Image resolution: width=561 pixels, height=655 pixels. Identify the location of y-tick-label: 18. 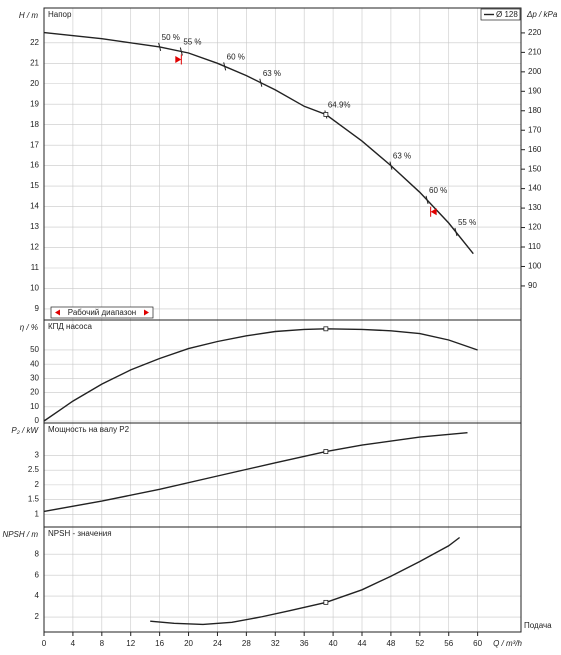
(34, 124).